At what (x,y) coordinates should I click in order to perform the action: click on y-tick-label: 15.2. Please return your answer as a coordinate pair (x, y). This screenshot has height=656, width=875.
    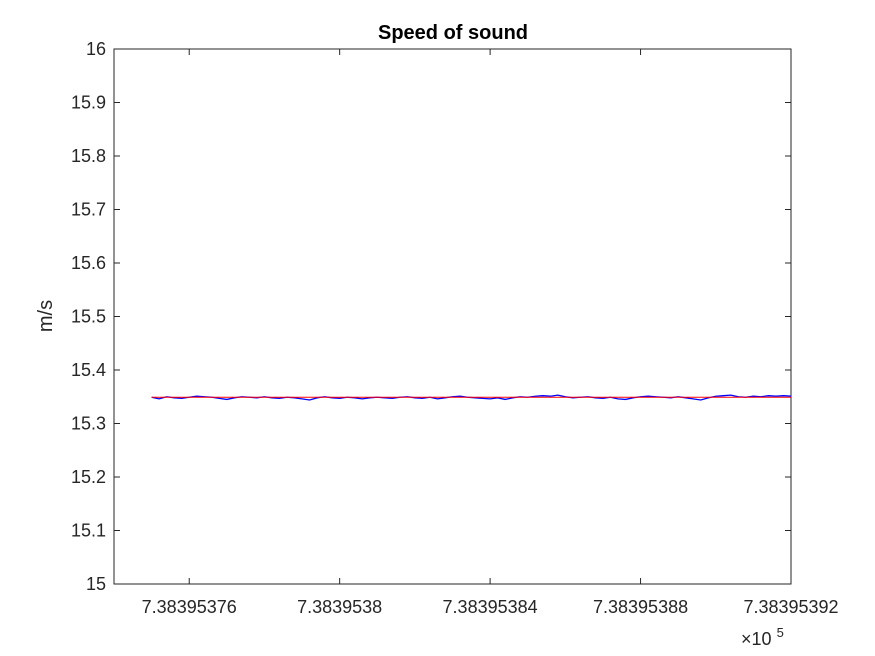
    Looking at the image, I should click on (88, 477).